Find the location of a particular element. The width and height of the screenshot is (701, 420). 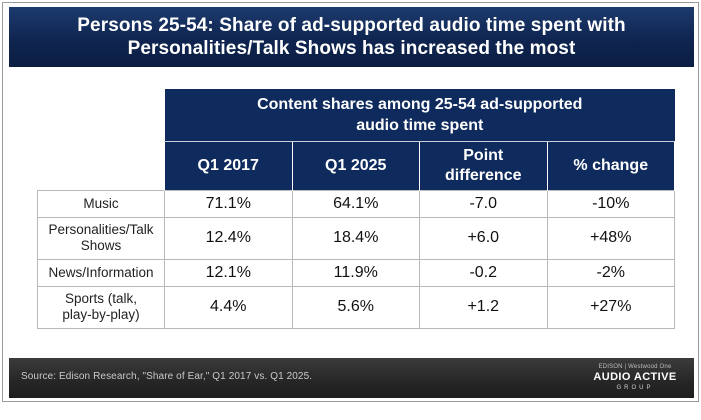

cell-point-difference: +1.2 is located at coordinates (483, 307).